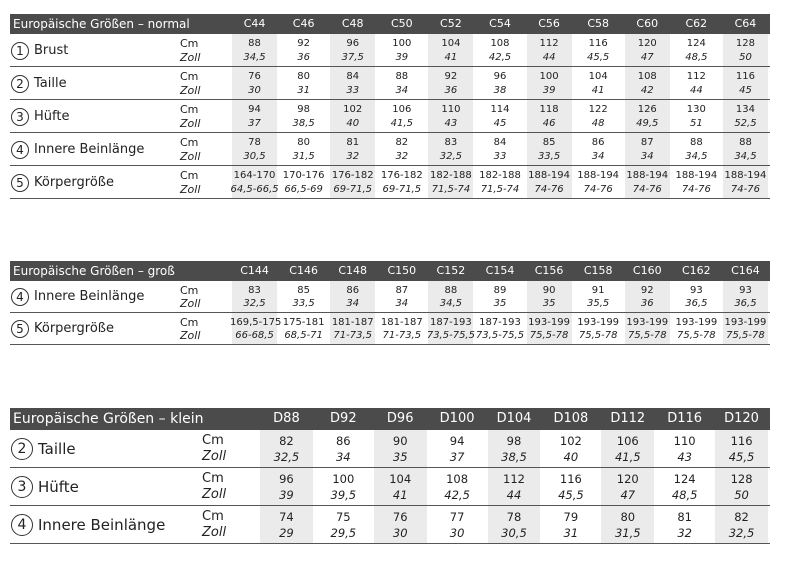 The width and height of the screenshot is (800, 563). I want to click on cm-value: 128, so click(745, 43).